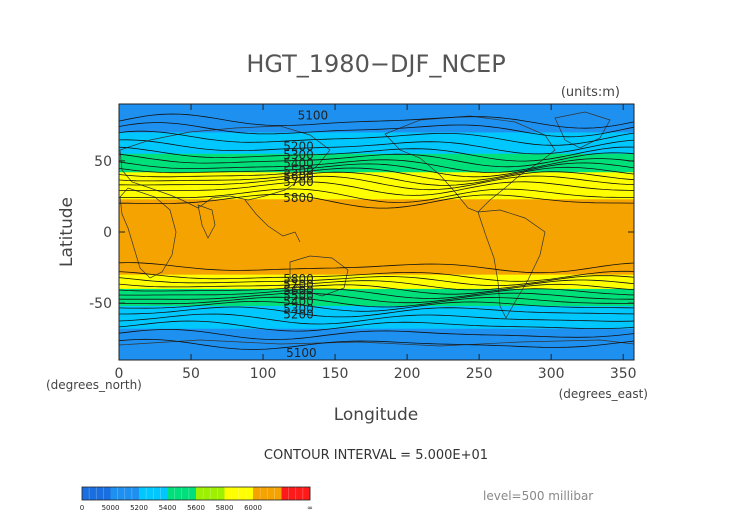 This screenshot has height=532, width=752. I want to click on colorbar-tick-label: 5800, so click(225, 508).